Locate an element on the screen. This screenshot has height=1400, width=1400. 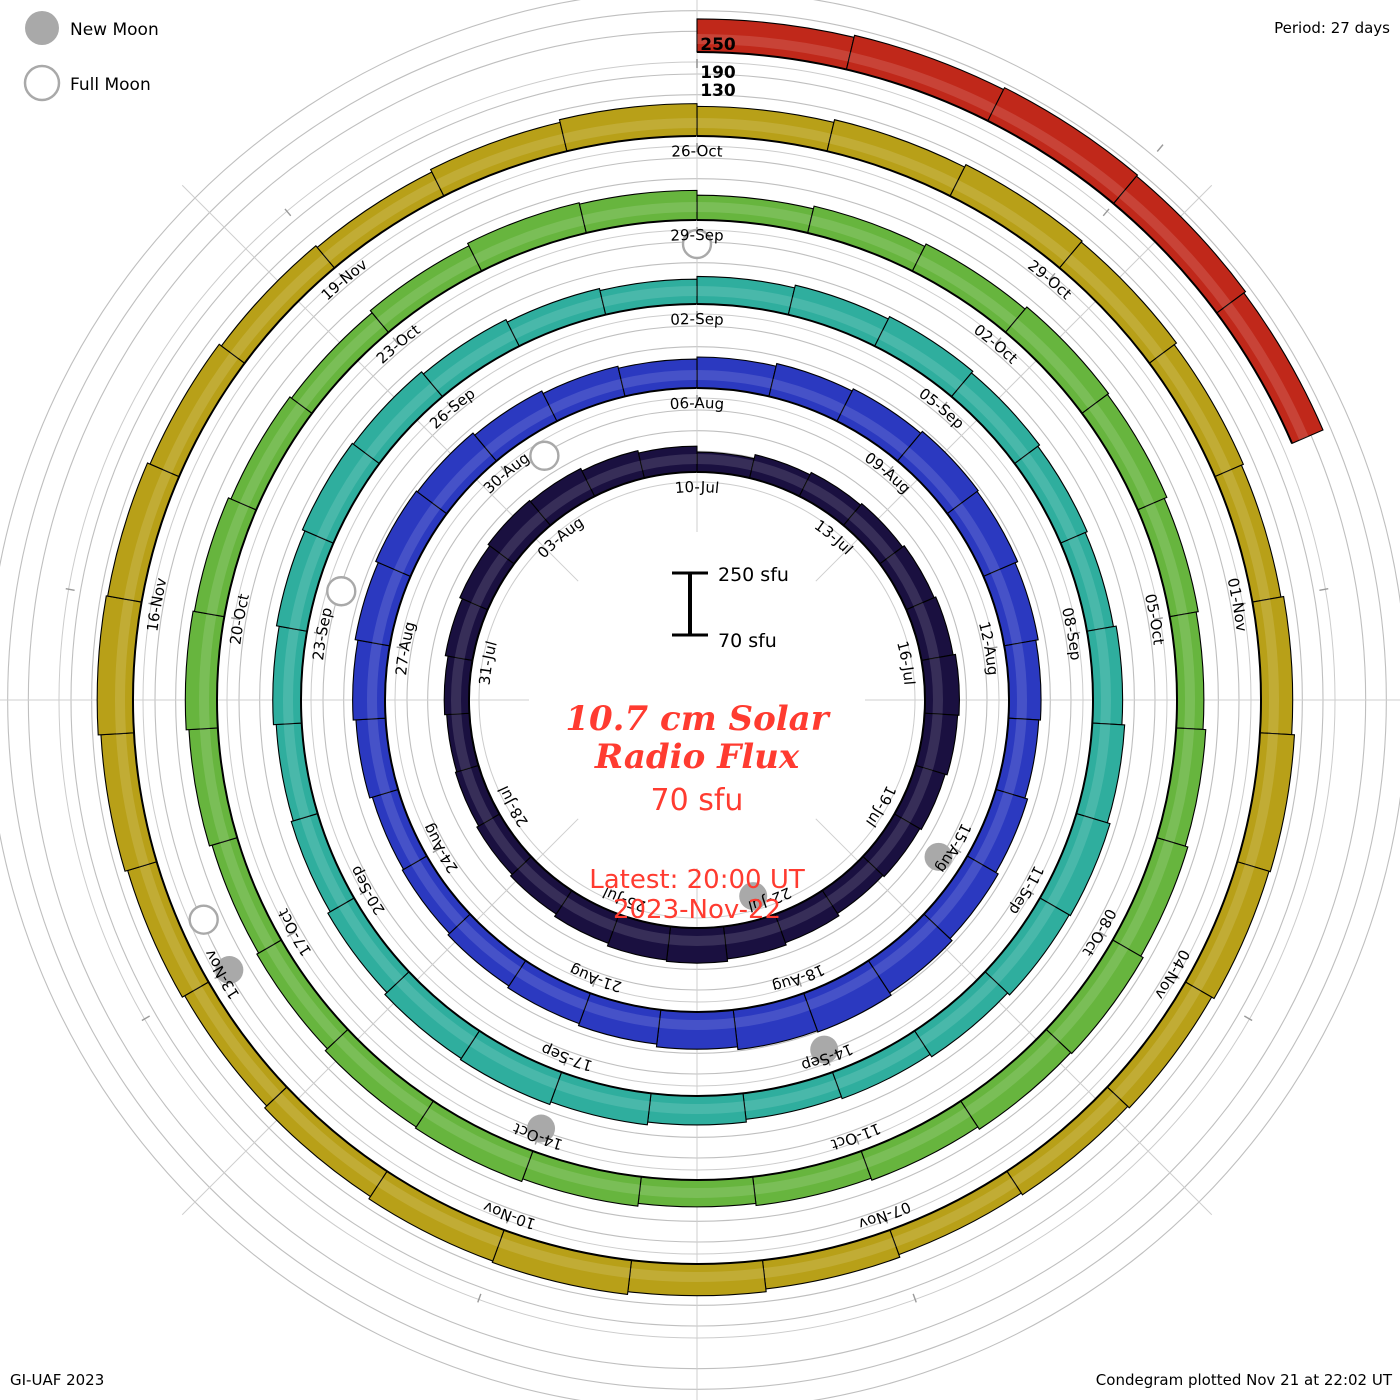
ring-date-label: 12-Aug is located at coordinates (988, 648).